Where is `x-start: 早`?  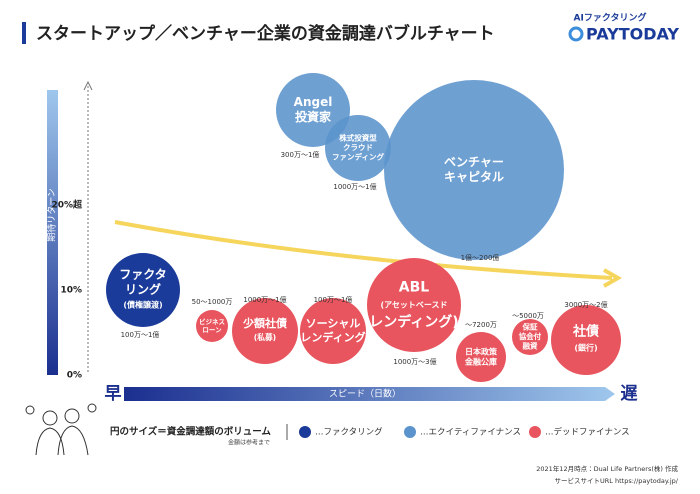
x-start: 早 is located at coordinates (113, 394).